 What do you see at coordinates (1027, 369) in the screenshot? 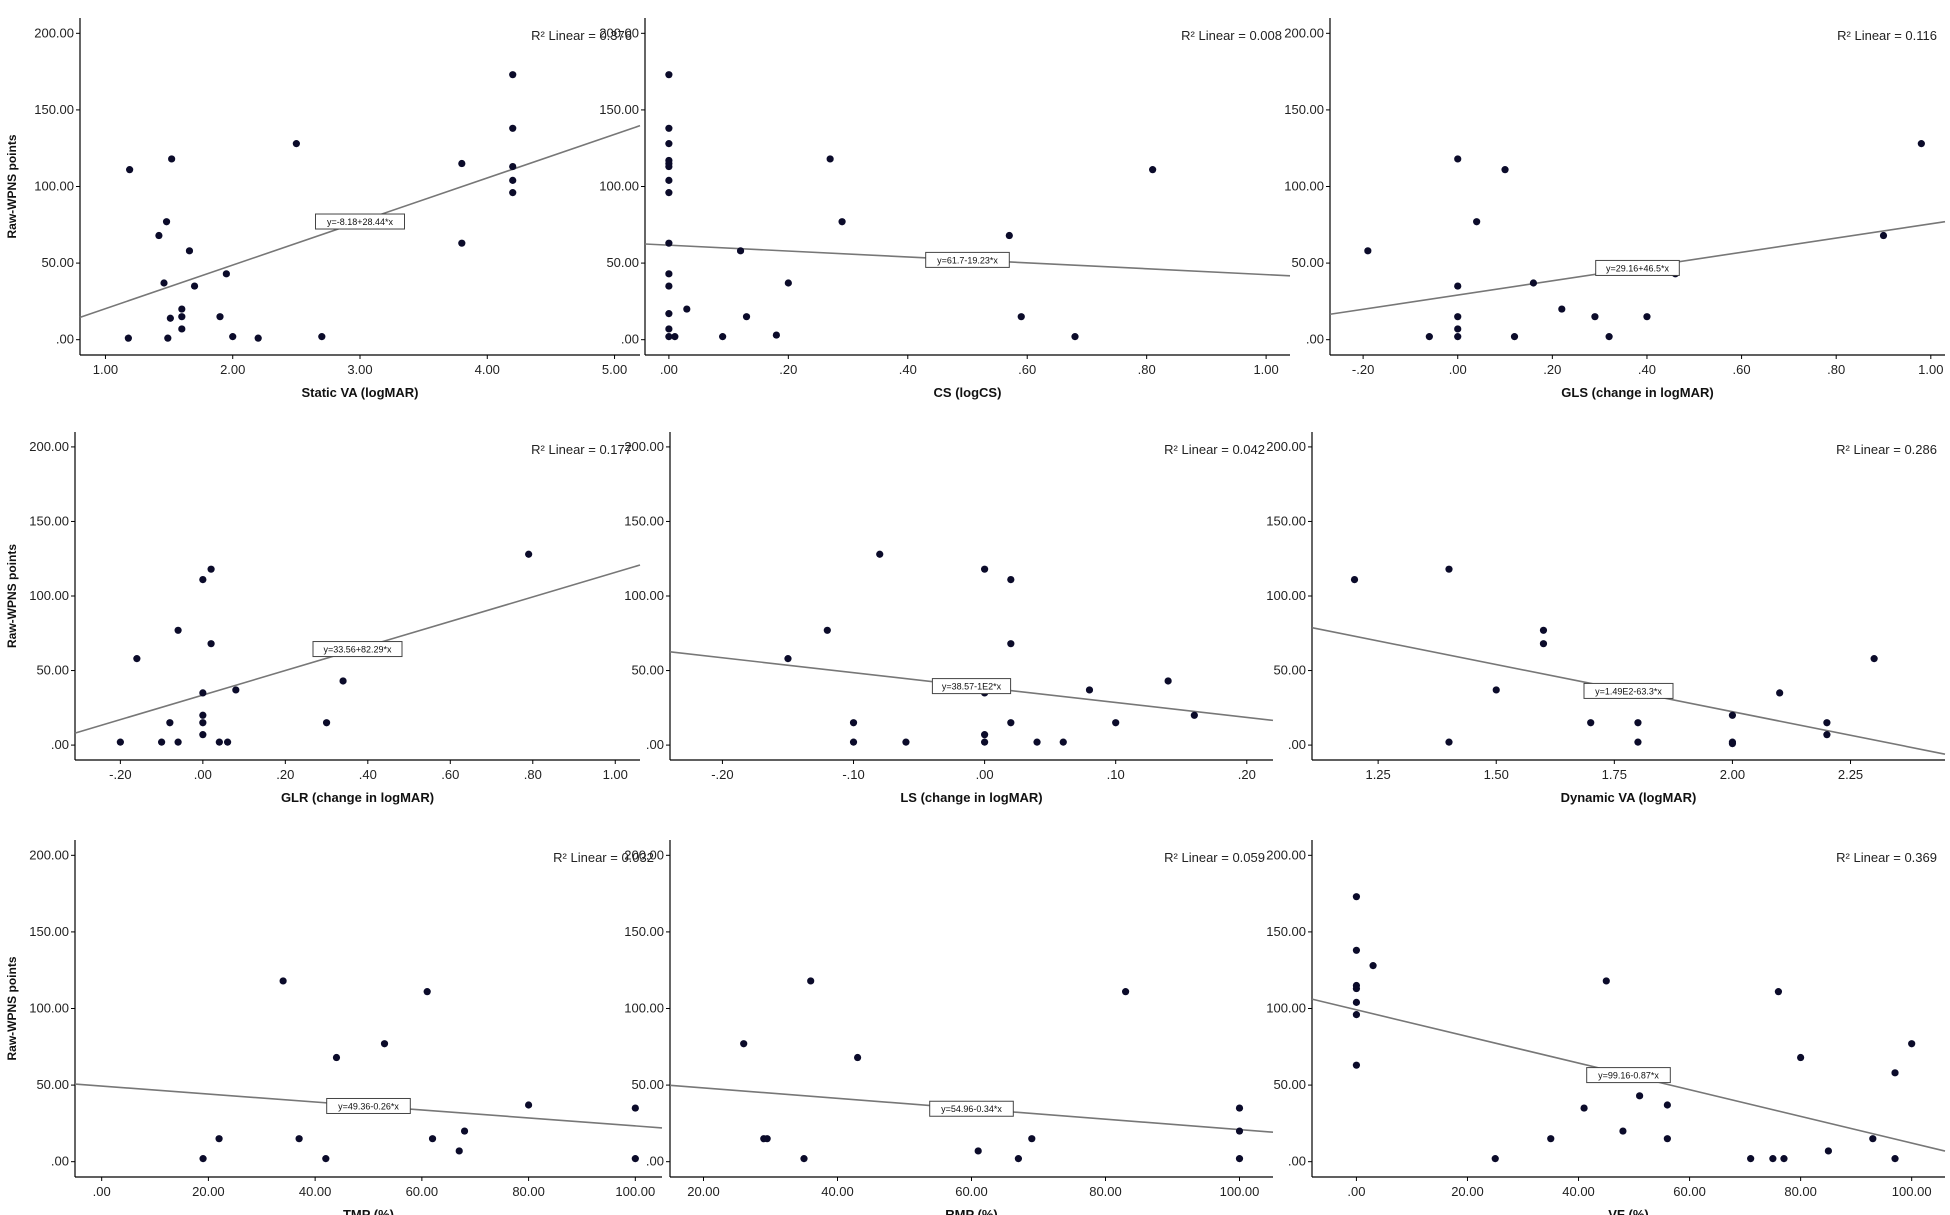
I see `x-tick-label: .60` at bounding box center [1027, 369].